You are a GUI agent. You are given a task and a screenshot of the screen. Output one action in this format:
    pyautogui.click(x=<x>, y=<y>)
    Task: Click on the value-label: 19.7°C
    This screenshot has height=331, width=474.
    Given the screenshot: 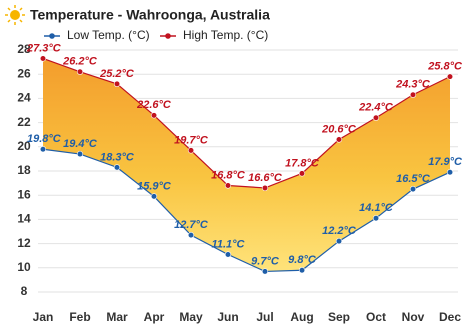 What is the action you would take?
    pyautogui.click(x=191, y=140)
    